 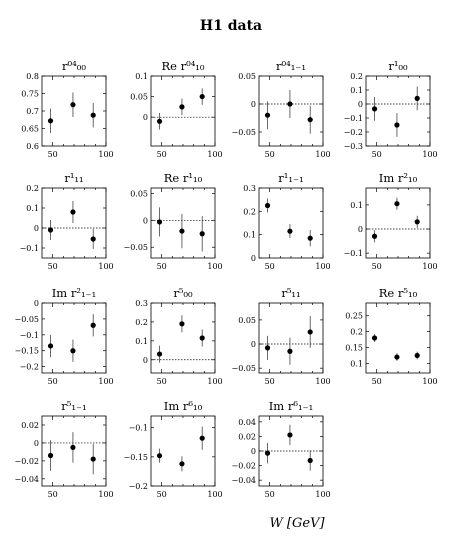 I want to click on panel-13: r⁵₁₋₁ −0.04 −0.02 0 0.02 50 100, so click(x=63, y=449).